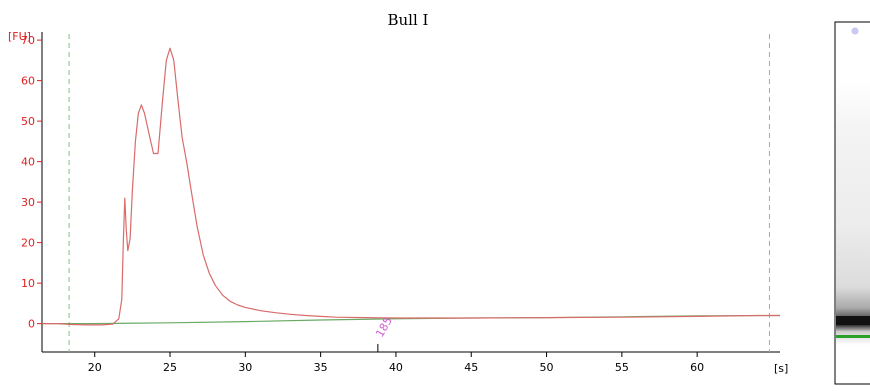  I want to click on gel-dot, so click(855, 31).